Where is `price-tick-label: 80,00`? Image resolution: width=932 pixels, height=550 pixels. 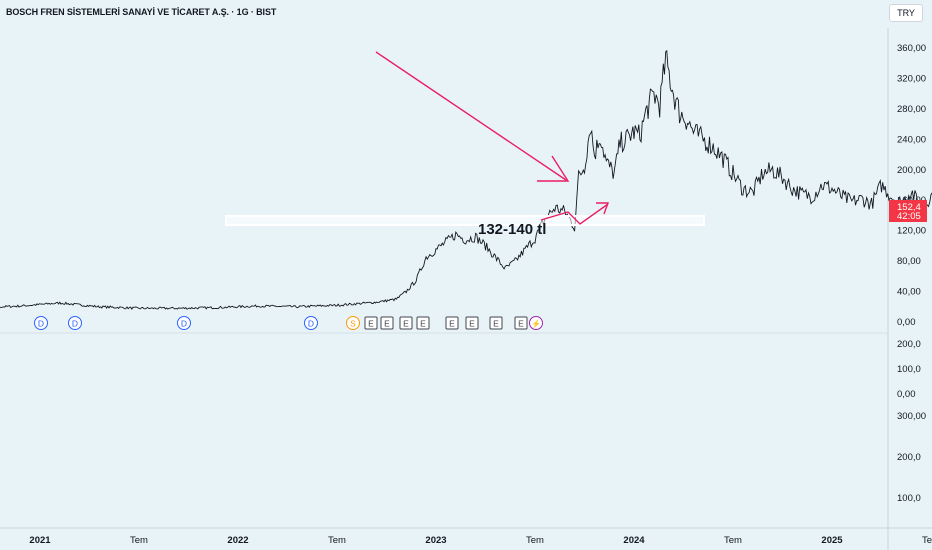 price-tick-label: 80,00 is located at coordinates (909, 261).